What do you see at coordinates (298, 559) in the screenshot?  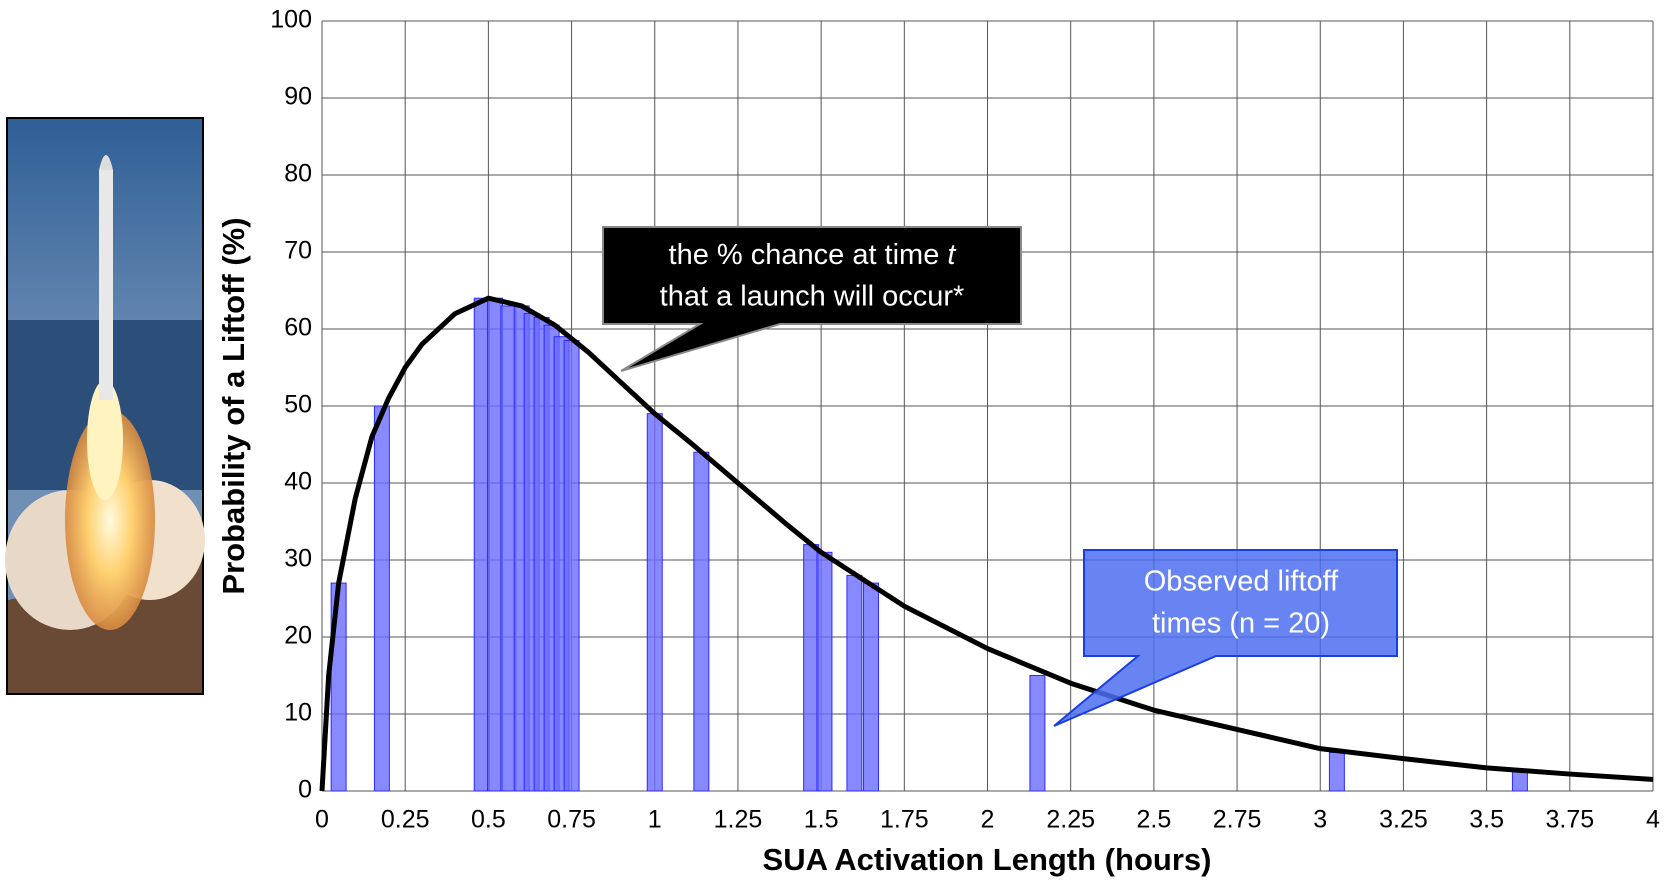 I see `y-tick-label: 30` at bounding box center [298, 559].